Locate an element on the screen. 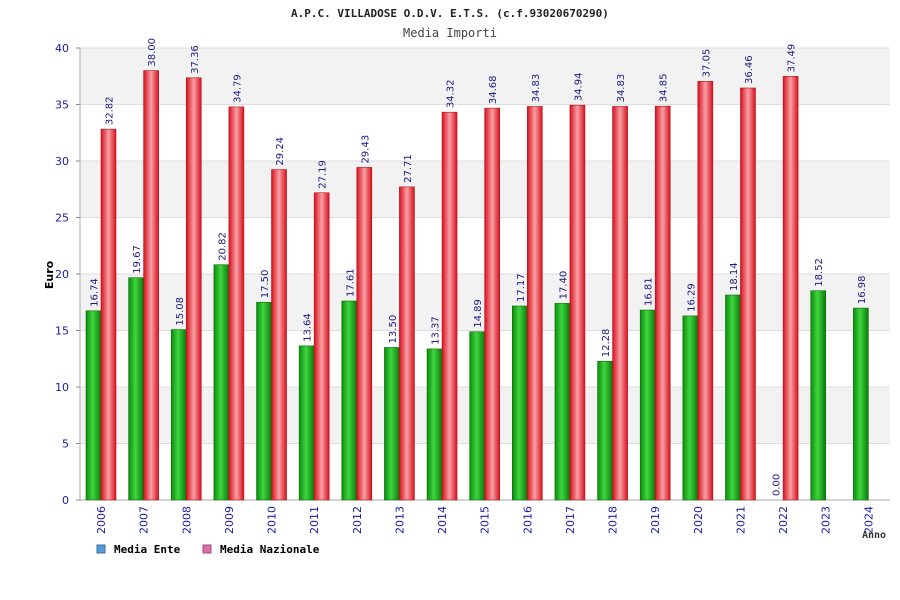  data-label-media-ente: 19.67 is located at coordinates (137, 259).